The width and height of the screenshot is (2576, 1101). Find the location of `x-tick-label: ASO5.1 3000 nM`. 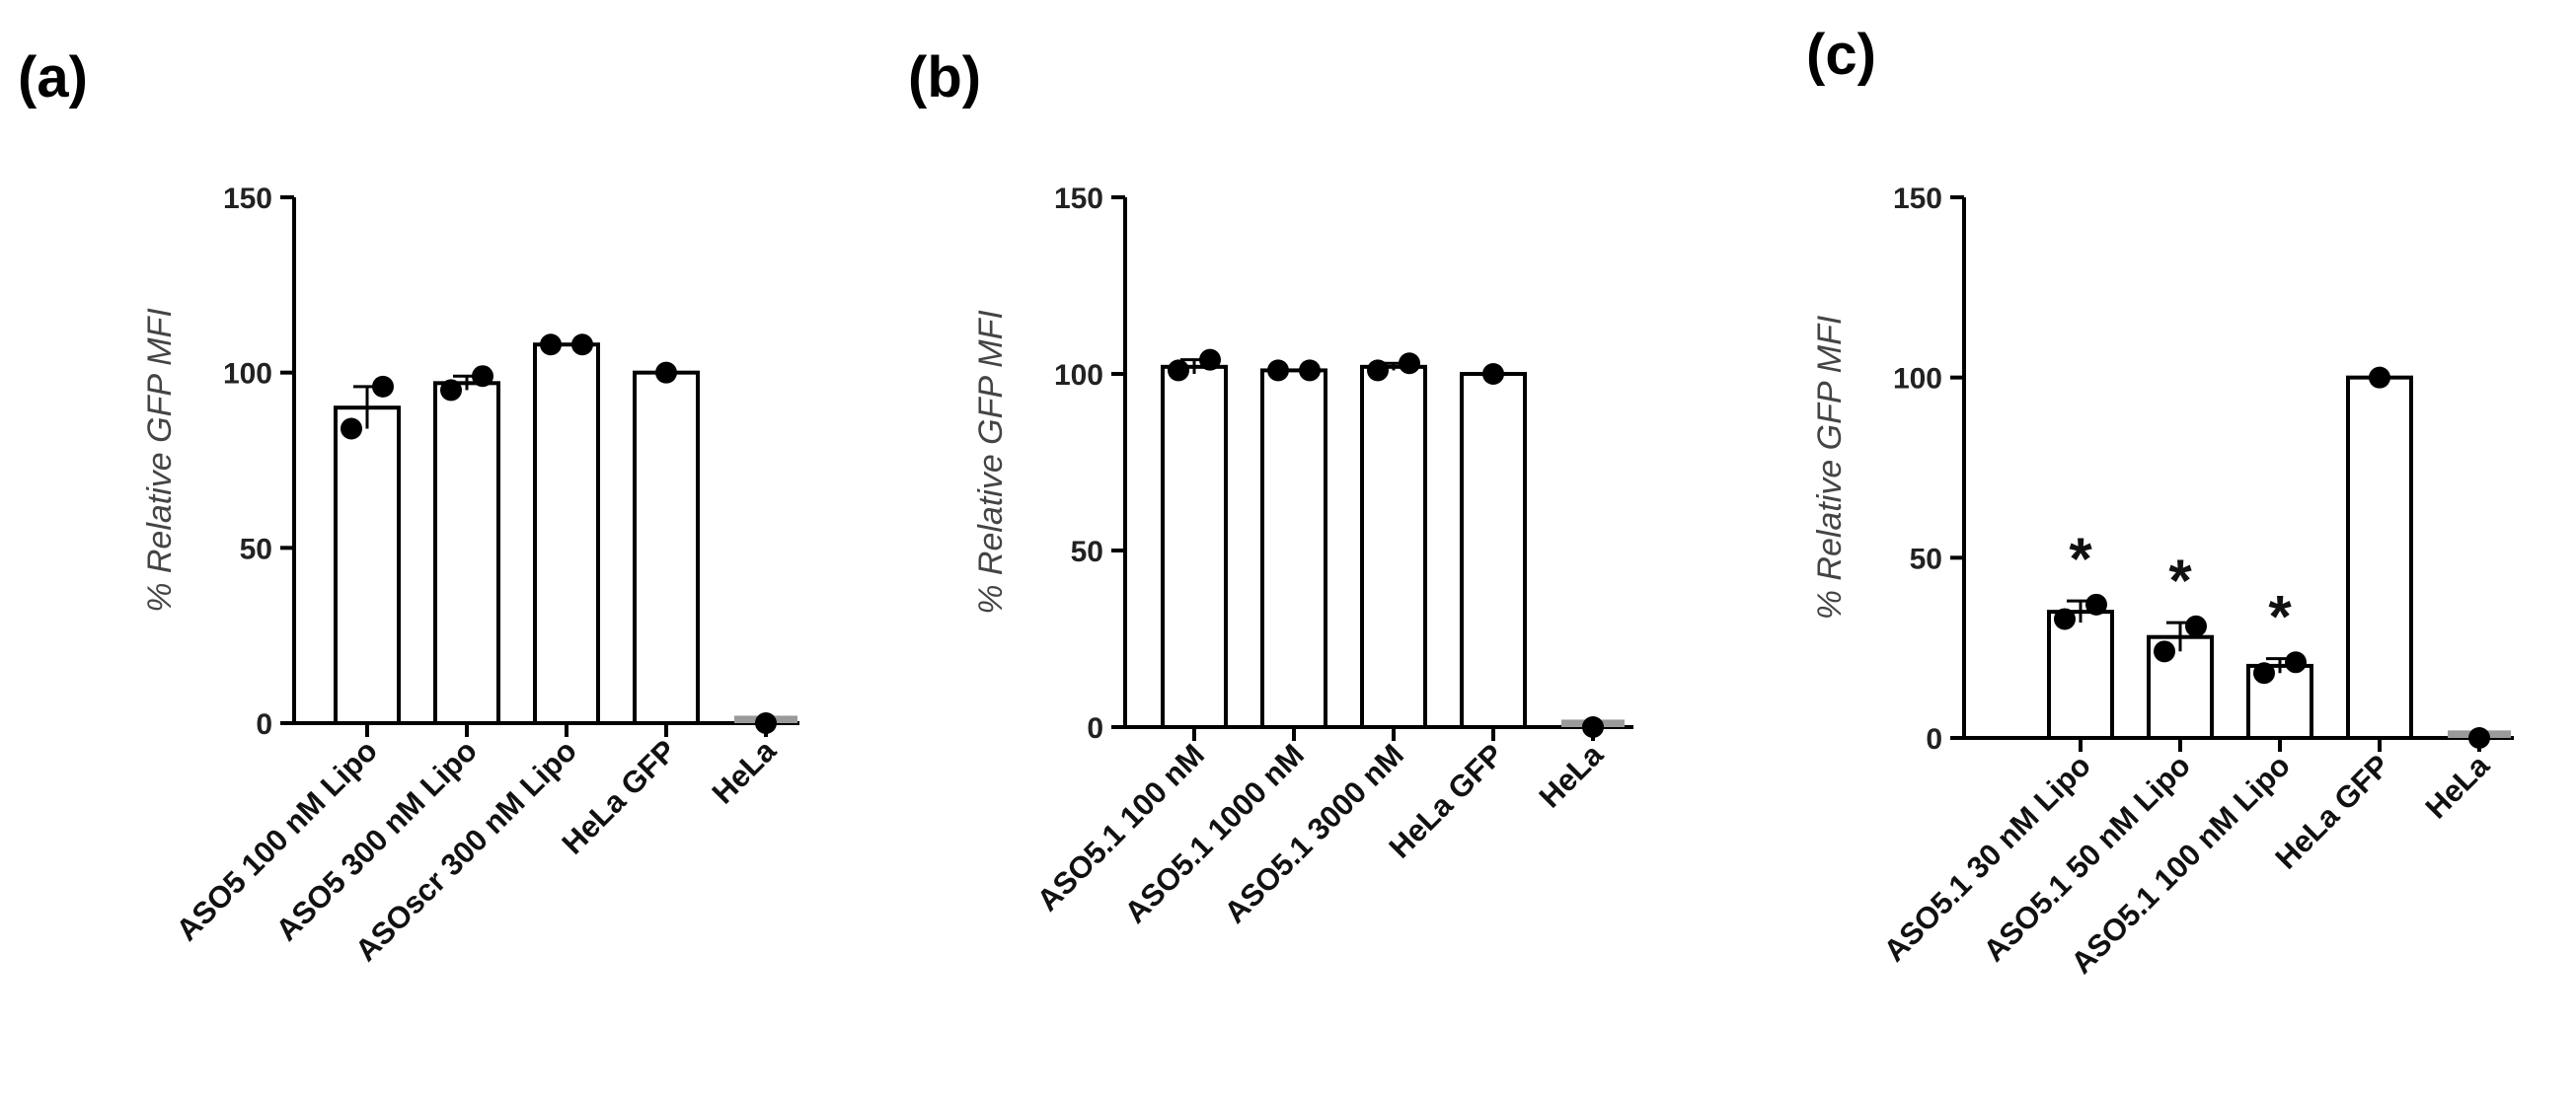

x-tick-label: ASO5.1 3000 nM is located at coordinates (1314, 833).